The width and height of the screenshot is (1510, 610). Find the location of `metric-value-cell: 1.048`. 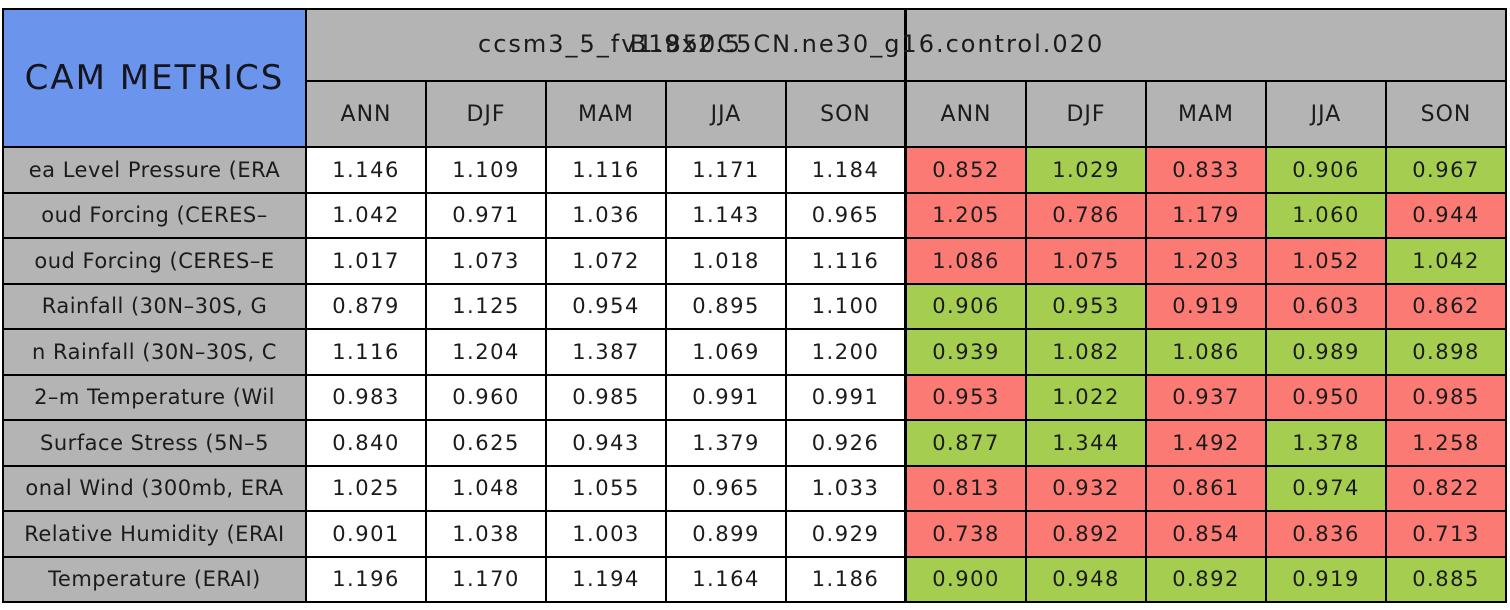

metric-value-cell: 1.048 is located at coordinates (487, 489).